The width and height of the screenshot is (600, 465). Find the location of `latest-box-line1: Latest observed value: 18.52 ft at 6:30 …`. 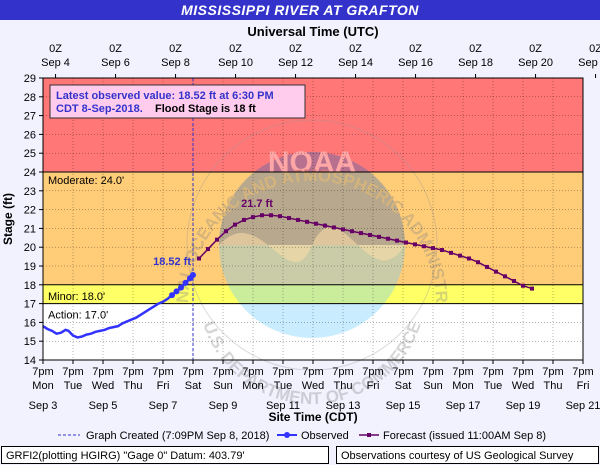

latest-box-line1: Latest observed value: 18.52 ft at 6:30 … is located at coordinates (165, 96).